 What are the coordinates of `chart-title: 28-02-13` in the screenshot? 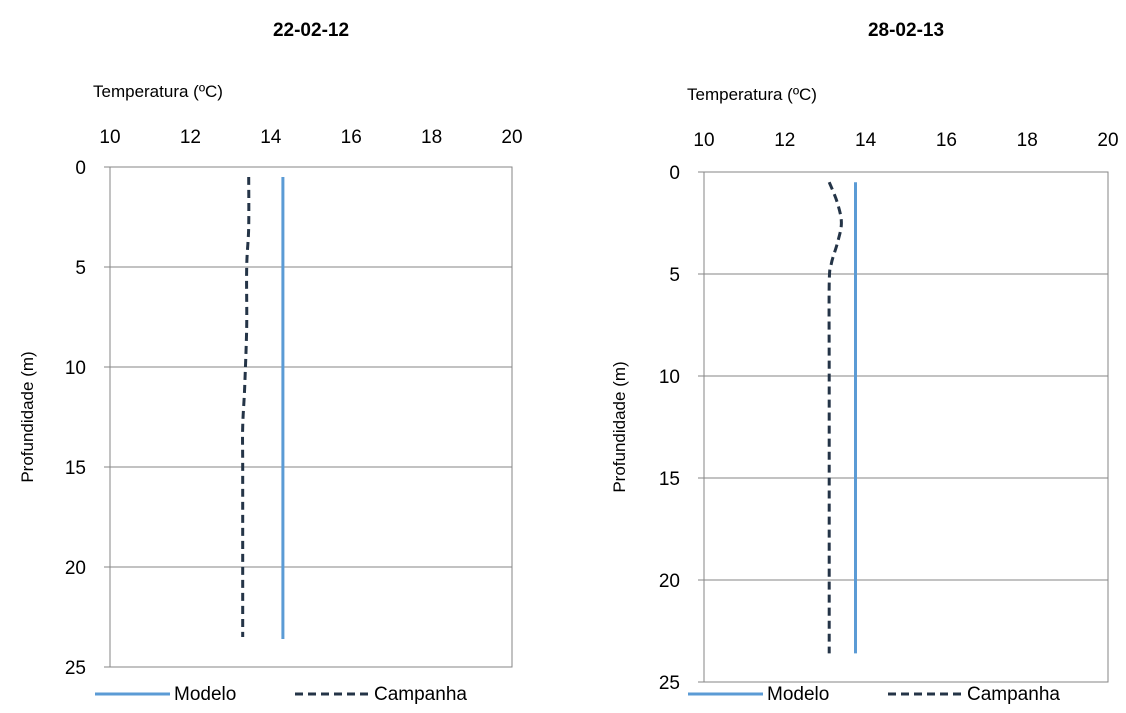 It's located at (906, 30).